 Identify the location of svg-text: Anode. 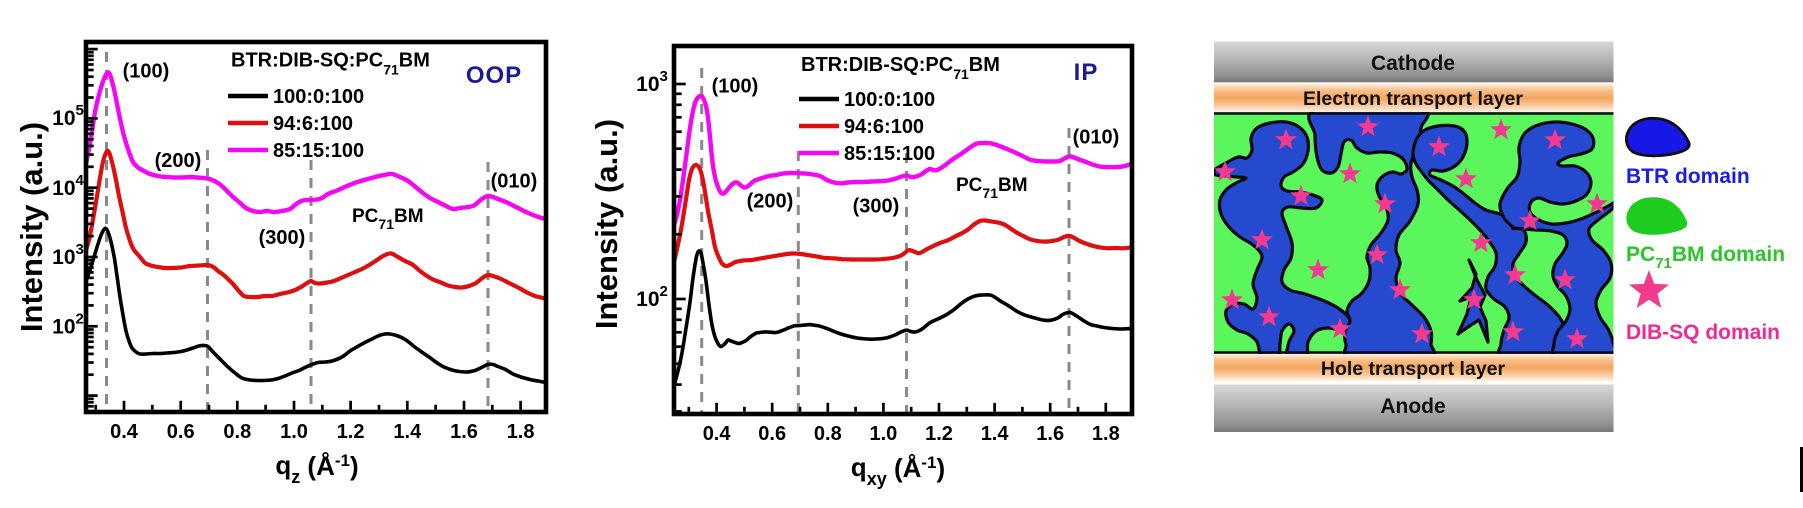
(1412, 406).